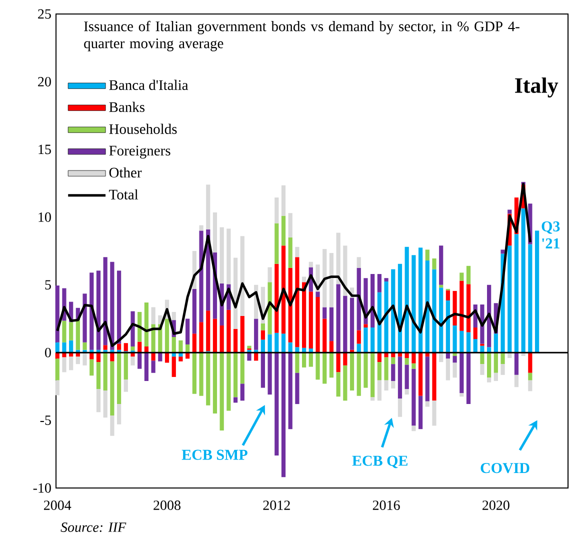 Image resolution: width=569 pixels, height=551 pixels. What do you see at coordinates (93, 527) in the screenshot?
I see `source-note: Source: IIF` at bounding box center [93, 527].